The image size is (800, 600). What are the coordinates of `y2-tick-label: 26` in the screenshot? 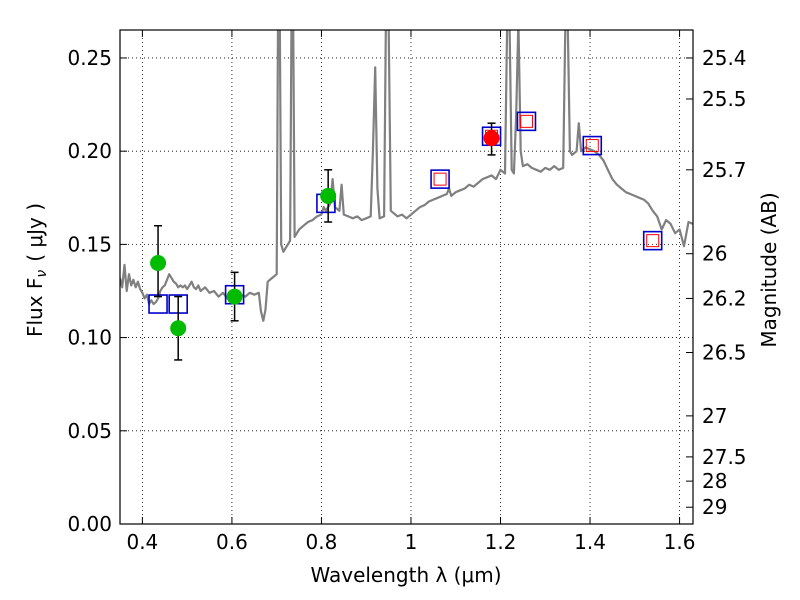 It's located at (714, 254).